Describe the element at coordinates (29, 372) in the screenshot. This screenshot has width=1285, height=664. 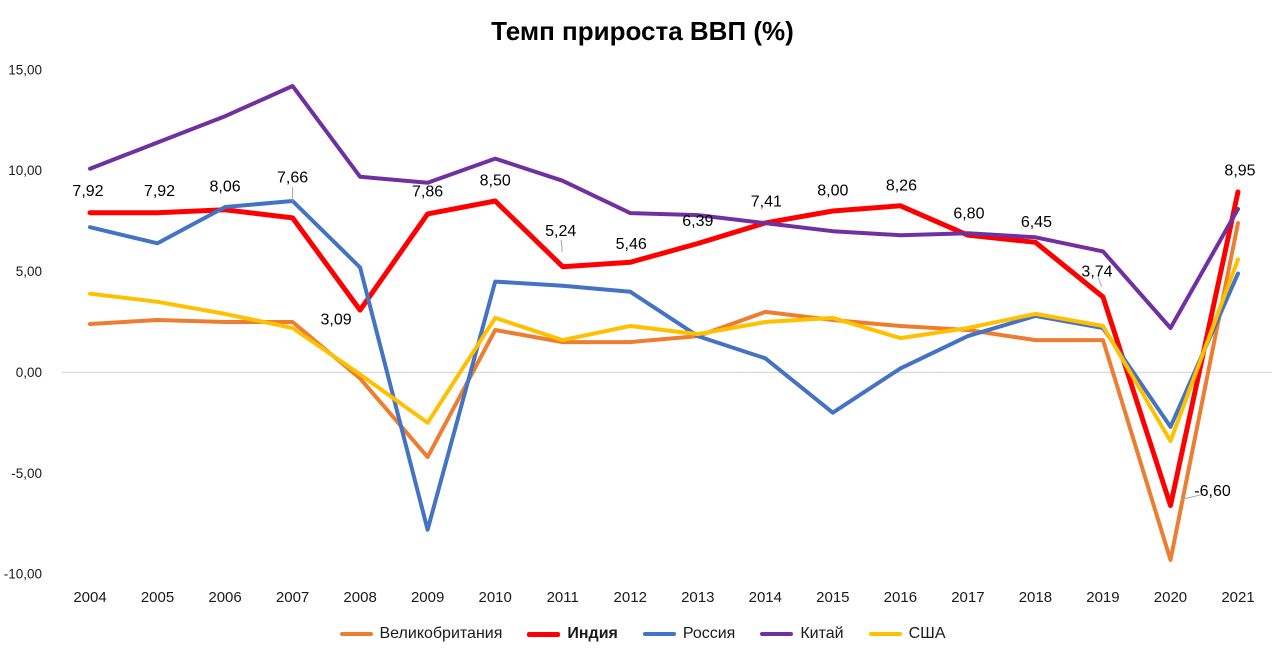
I see `y-axis-label: 0,00` at that location.